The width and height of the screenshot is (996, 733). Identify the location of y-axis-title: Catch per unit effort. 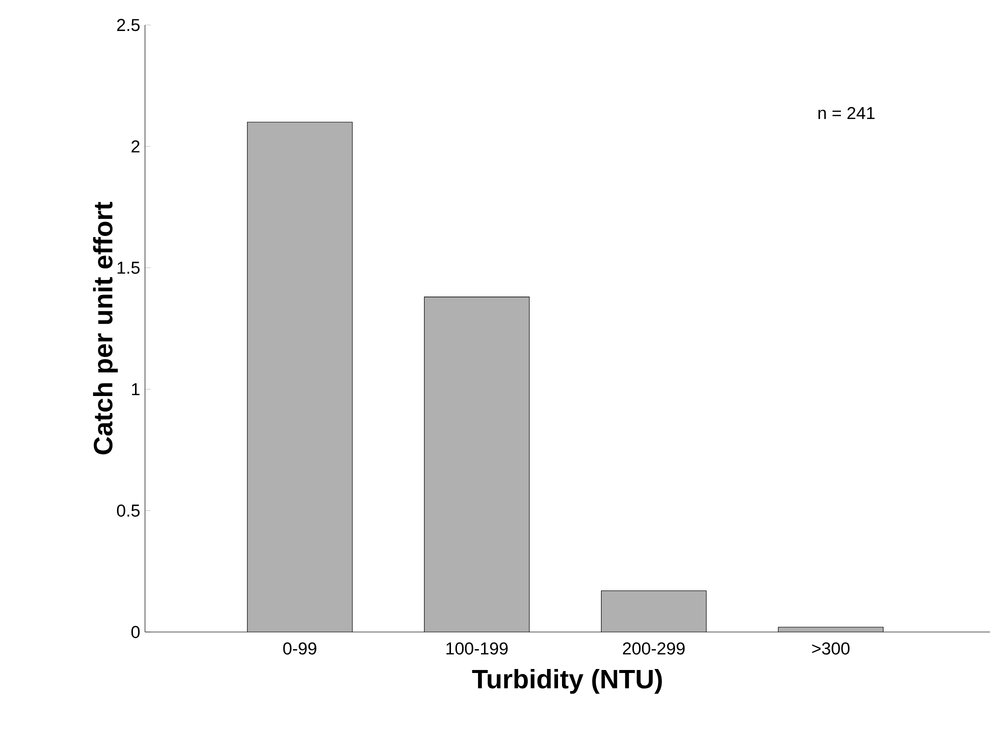
(105, 328).